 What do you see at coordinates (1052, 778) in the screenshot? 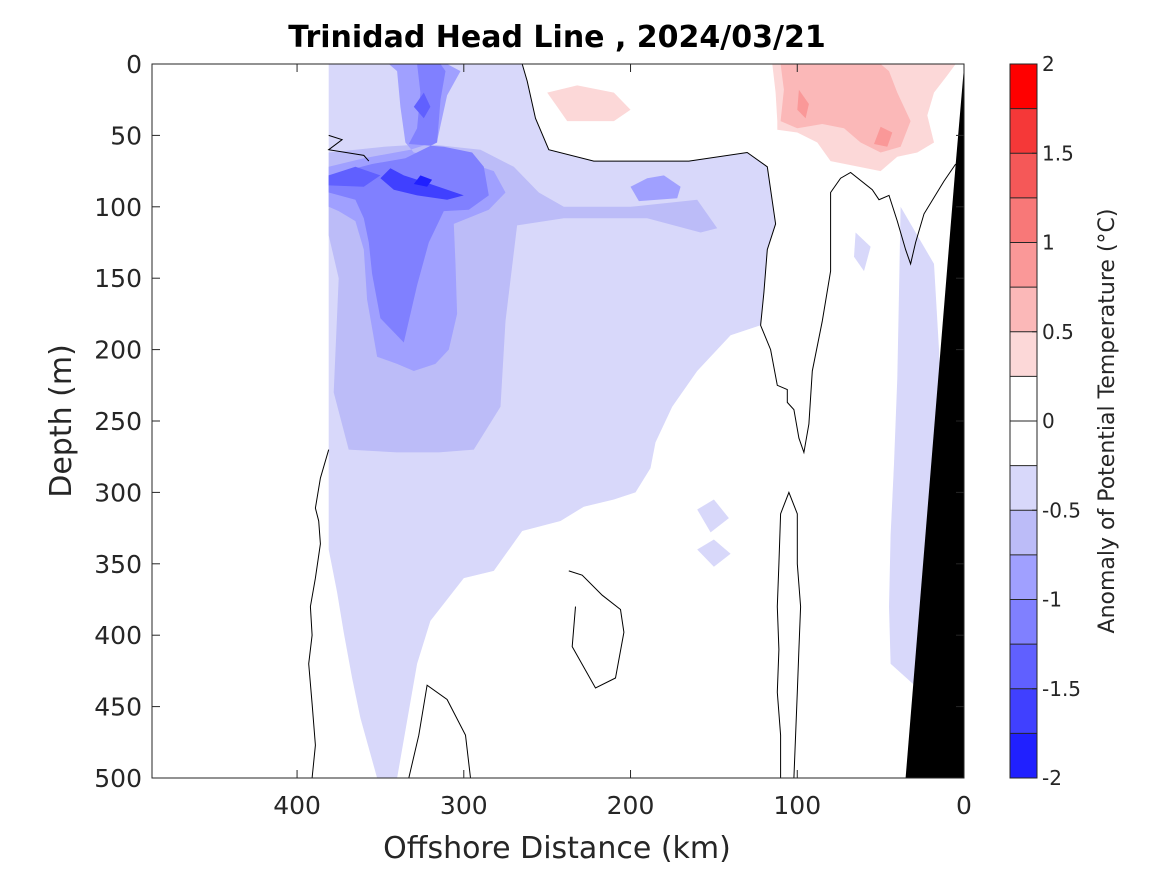
I see `colorbar-tick-label: -2` at bounding box center [1052, 778].